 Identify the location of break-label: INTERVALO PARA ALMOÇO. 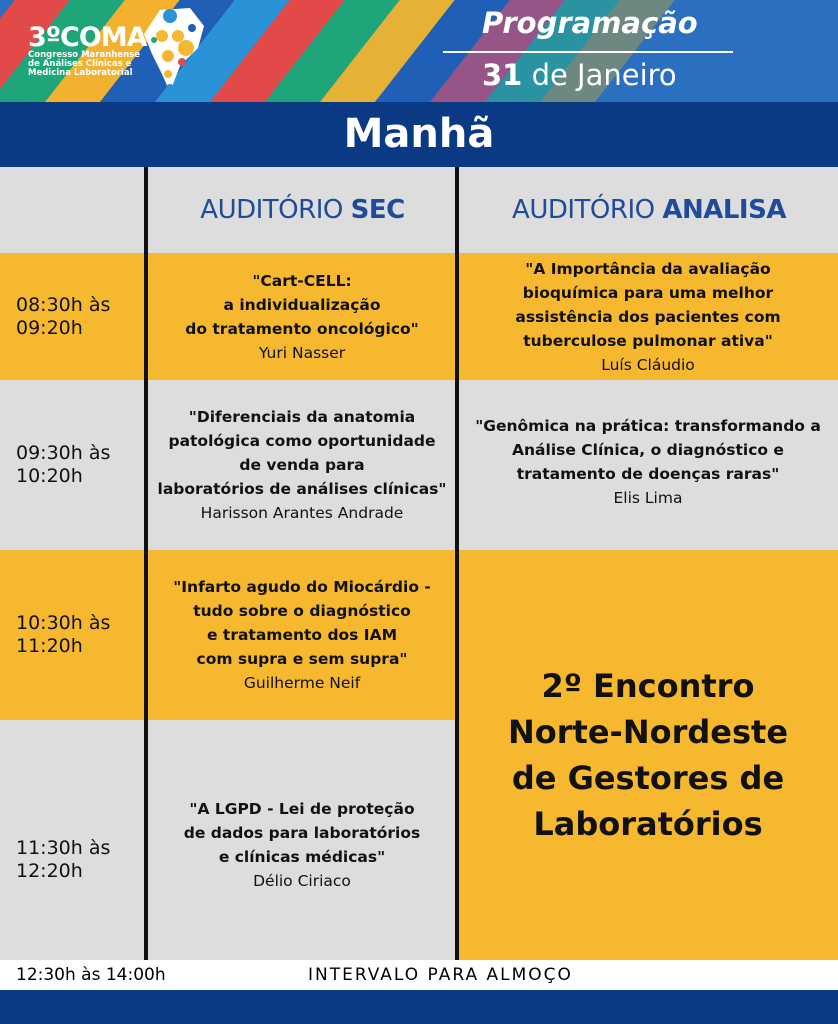
(440, 975).